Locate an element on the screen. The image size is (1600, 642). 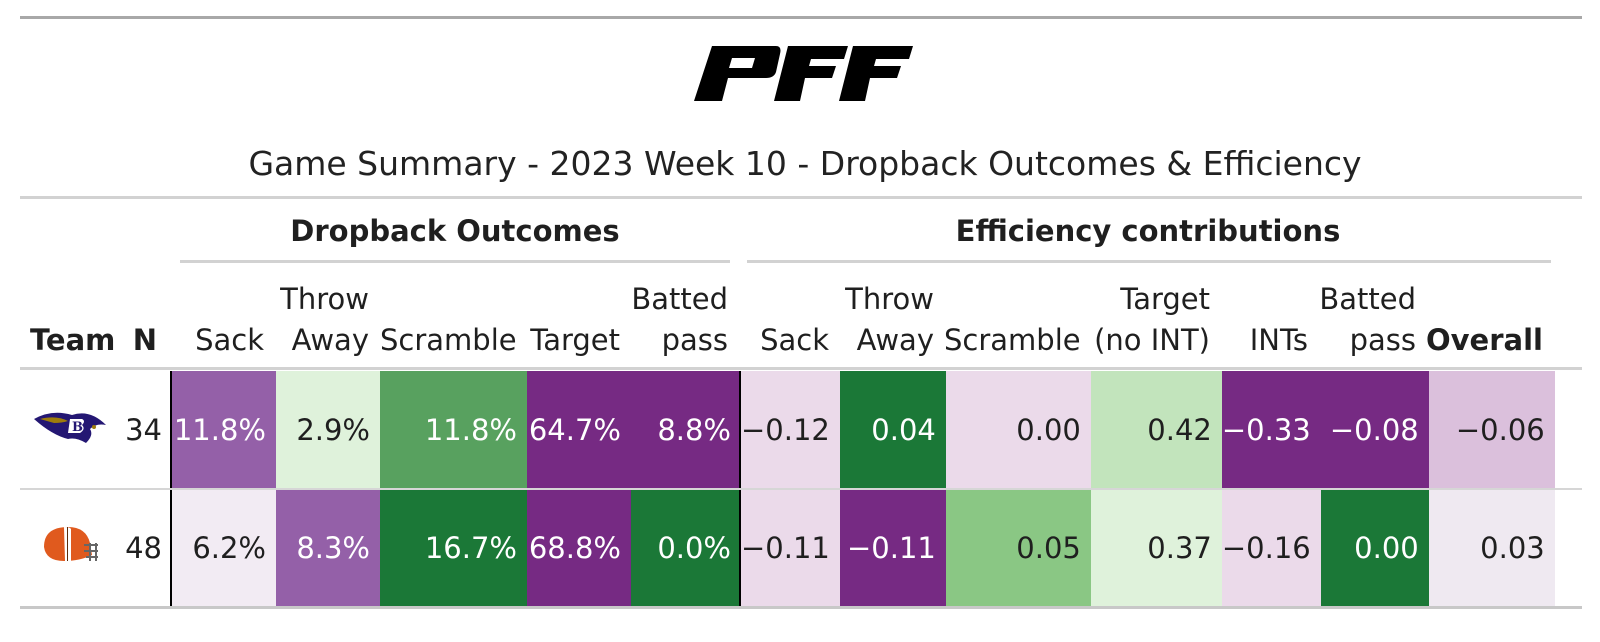
cell-eff-batted: −0.08 is located at coordinates (1374, 430).